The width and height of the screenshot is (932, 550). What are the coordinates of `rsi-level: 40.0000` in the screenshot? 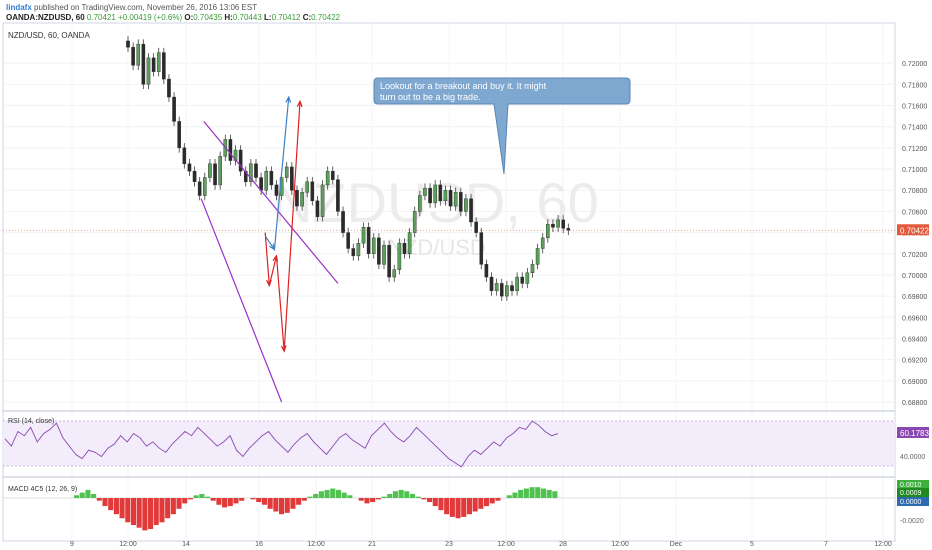 It's located at (912, 457).